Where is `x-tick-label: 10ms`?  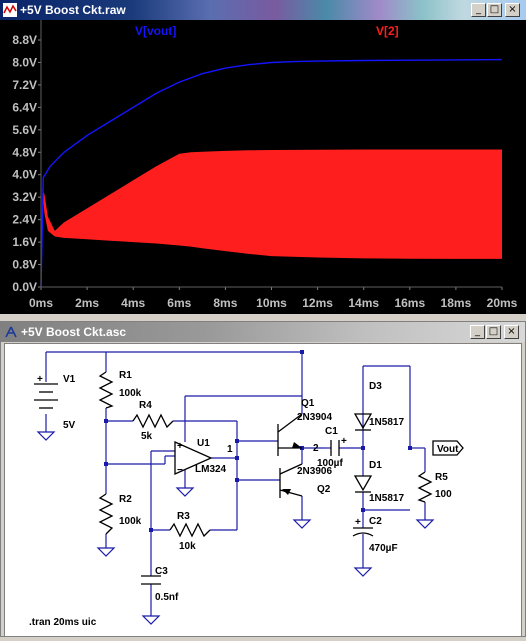
x-tick-label: 10ms is located at coordinates (271, 303).